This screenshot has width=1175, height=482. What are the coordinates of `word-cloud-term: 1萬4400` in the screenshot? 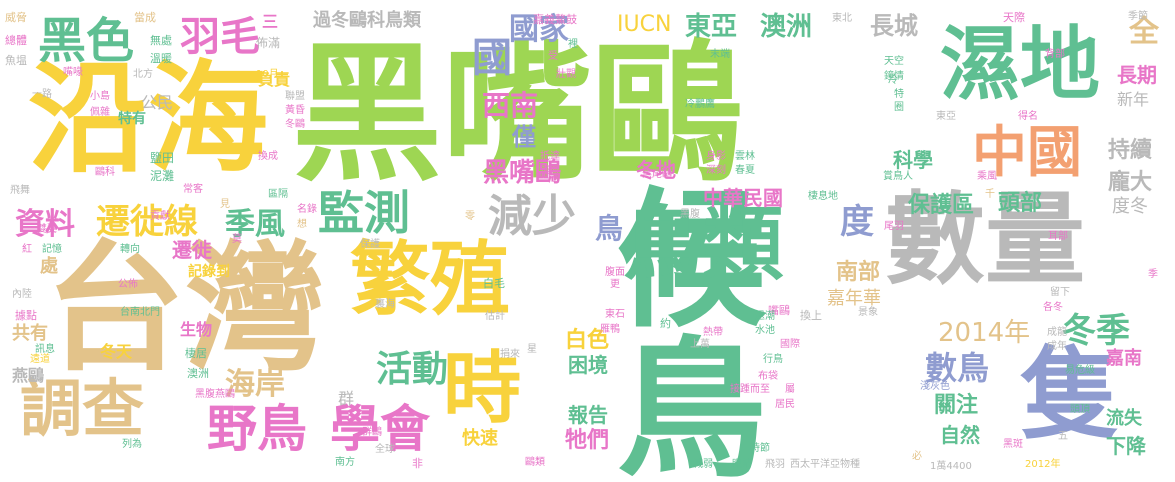 It's located at (951, 466).